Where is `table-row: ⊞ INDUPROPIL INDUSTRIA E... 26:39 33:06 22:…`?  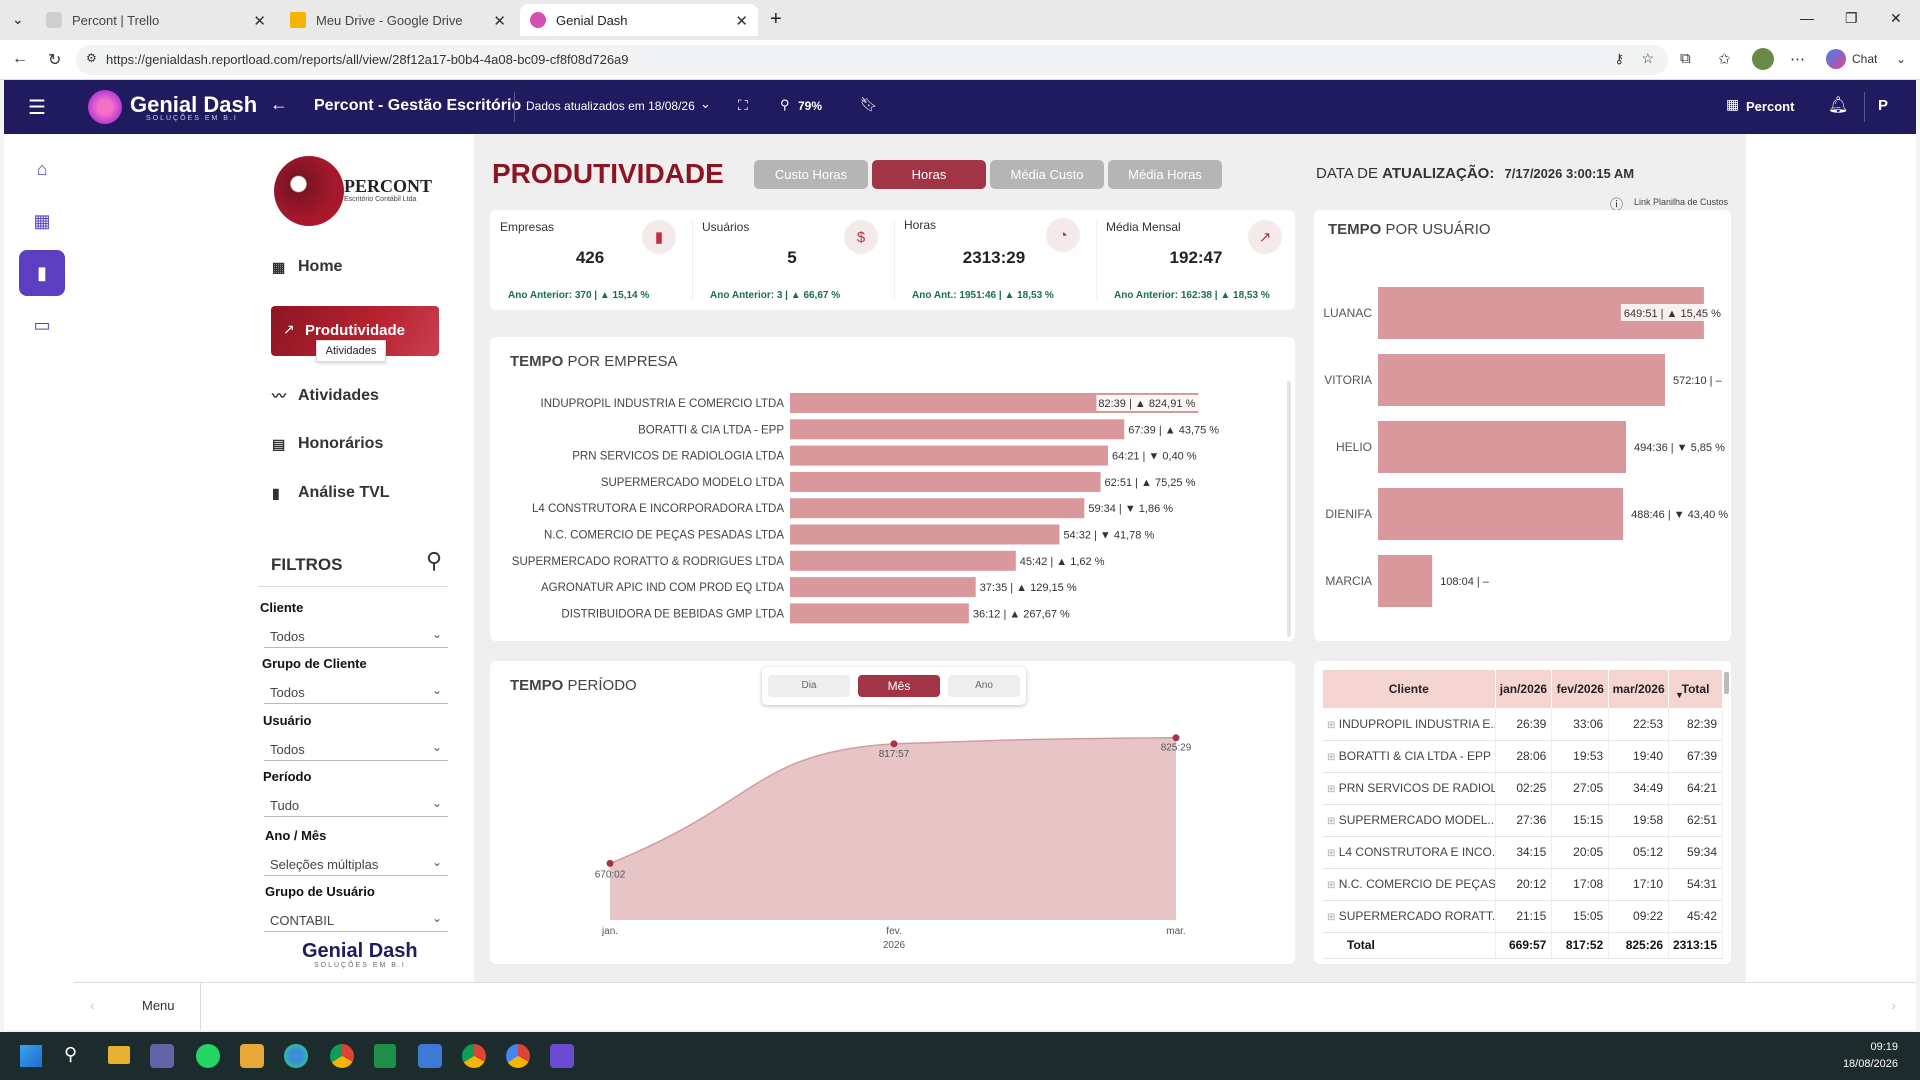
table-row: ⊞ INDUPROPIL INDUSTRIA E... 26:39 33:06 22:… is located at coordinates (1523, 724).